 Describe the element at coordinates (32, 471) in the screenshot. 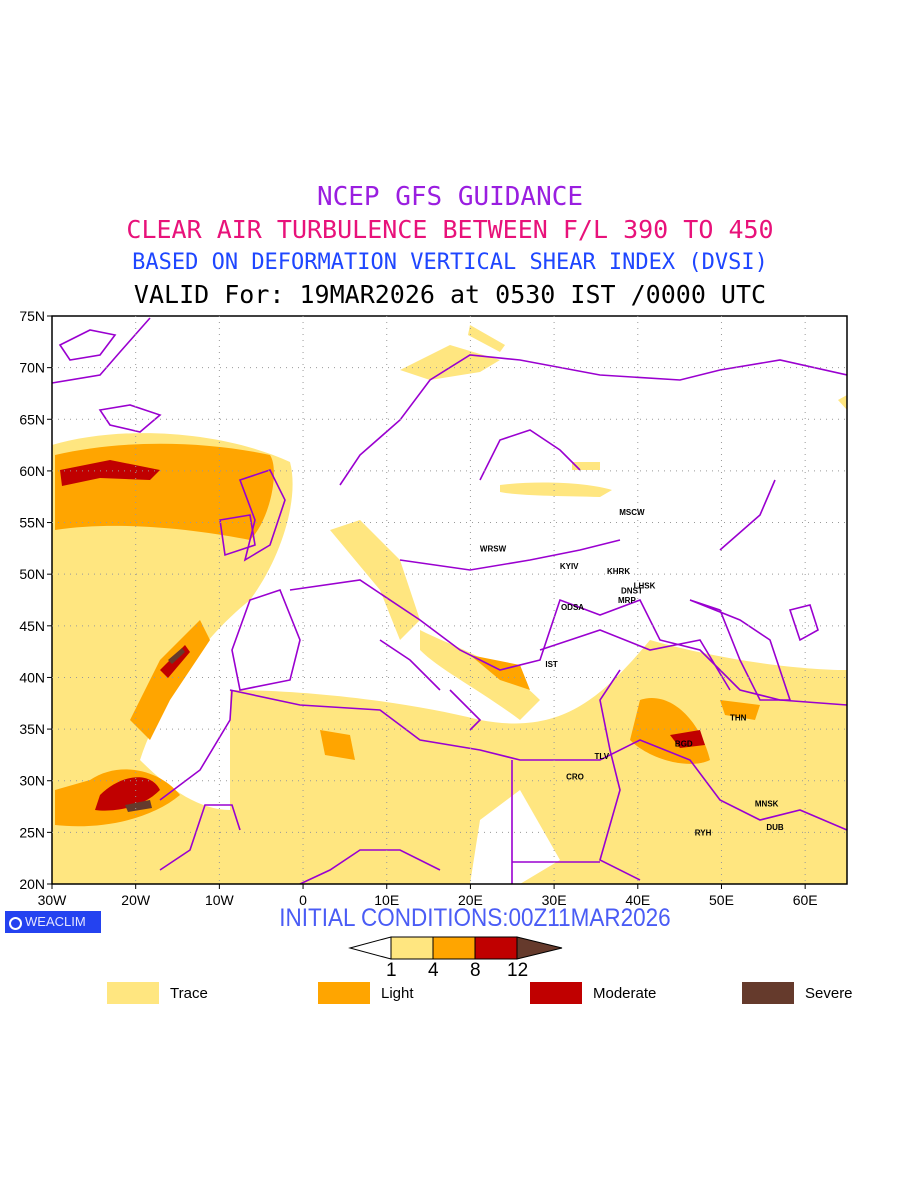

I see `lat-tick-label: 60N` at that location.